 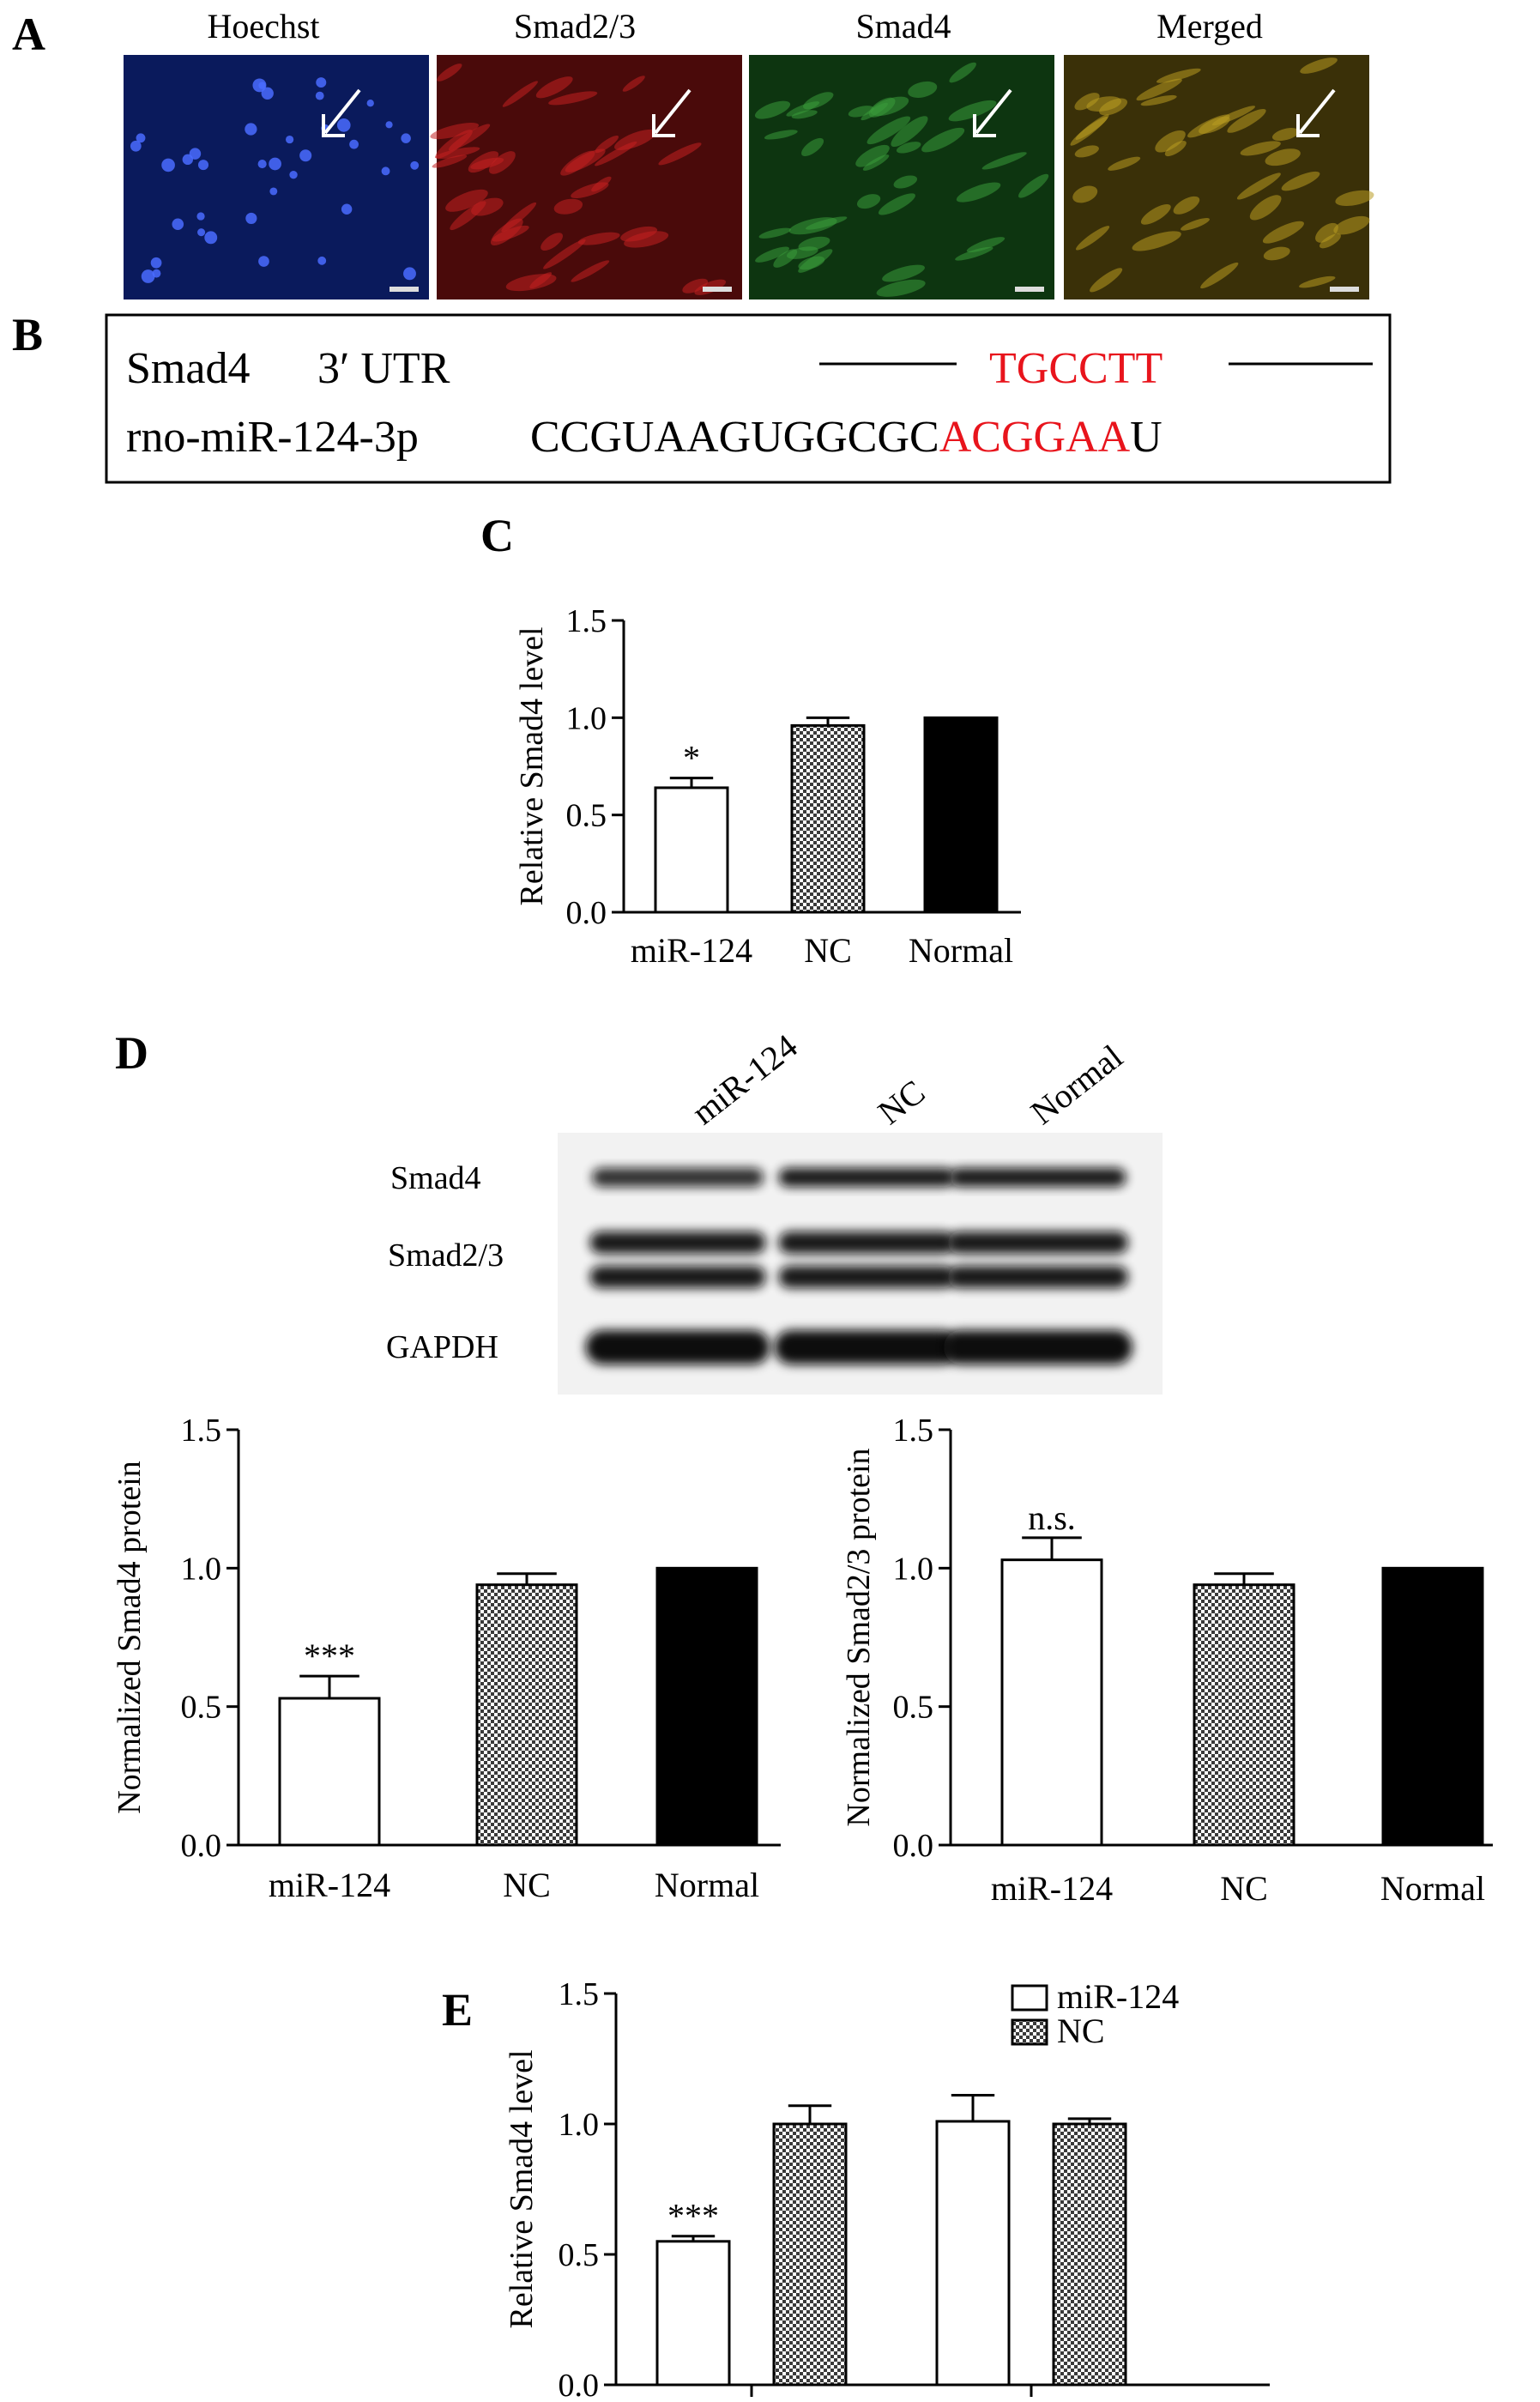 I want to click on seq-mirna-name: rno-miR-124-3p, so click(x=272, y=437).